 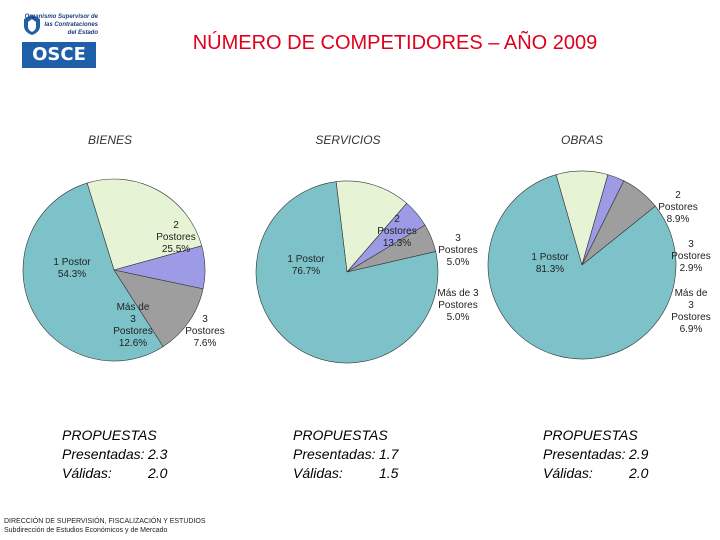 I want to click on slice-label-3-postores: 3 Postores 5.0%, so click(x=457, y=250).